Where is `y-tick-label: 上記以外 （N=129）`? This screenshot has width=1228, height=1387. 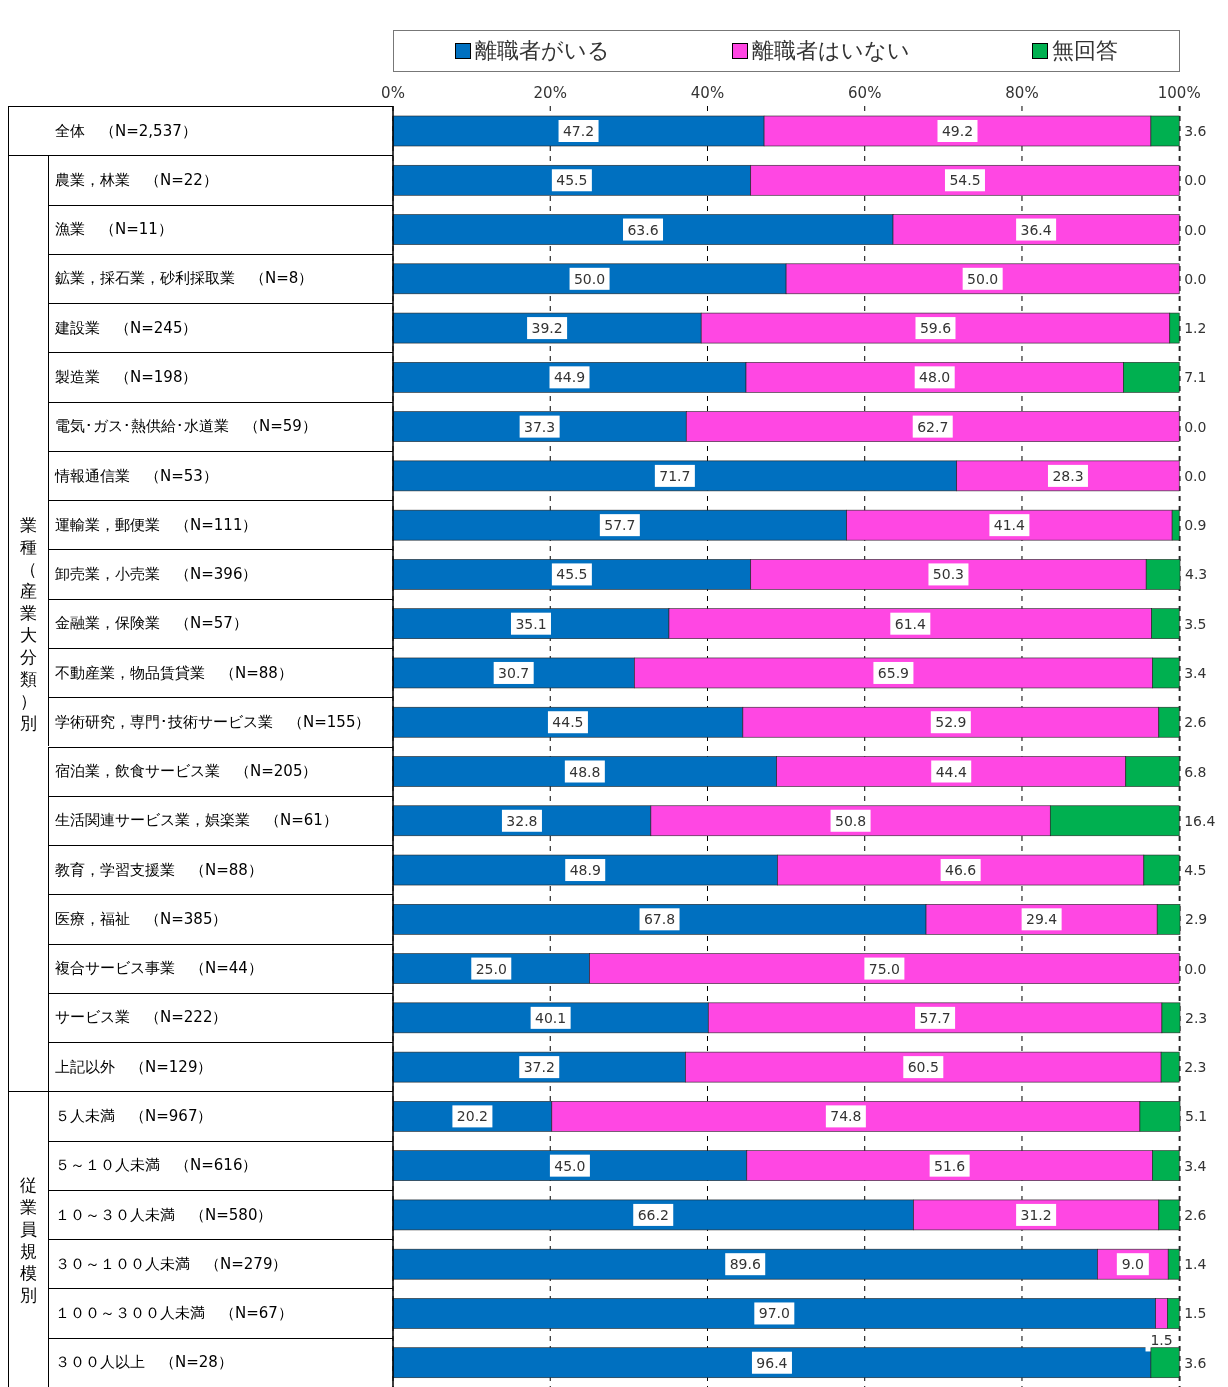
y-tick-label: 上記以外 （N=129） is located at coordinates (220, 1067).